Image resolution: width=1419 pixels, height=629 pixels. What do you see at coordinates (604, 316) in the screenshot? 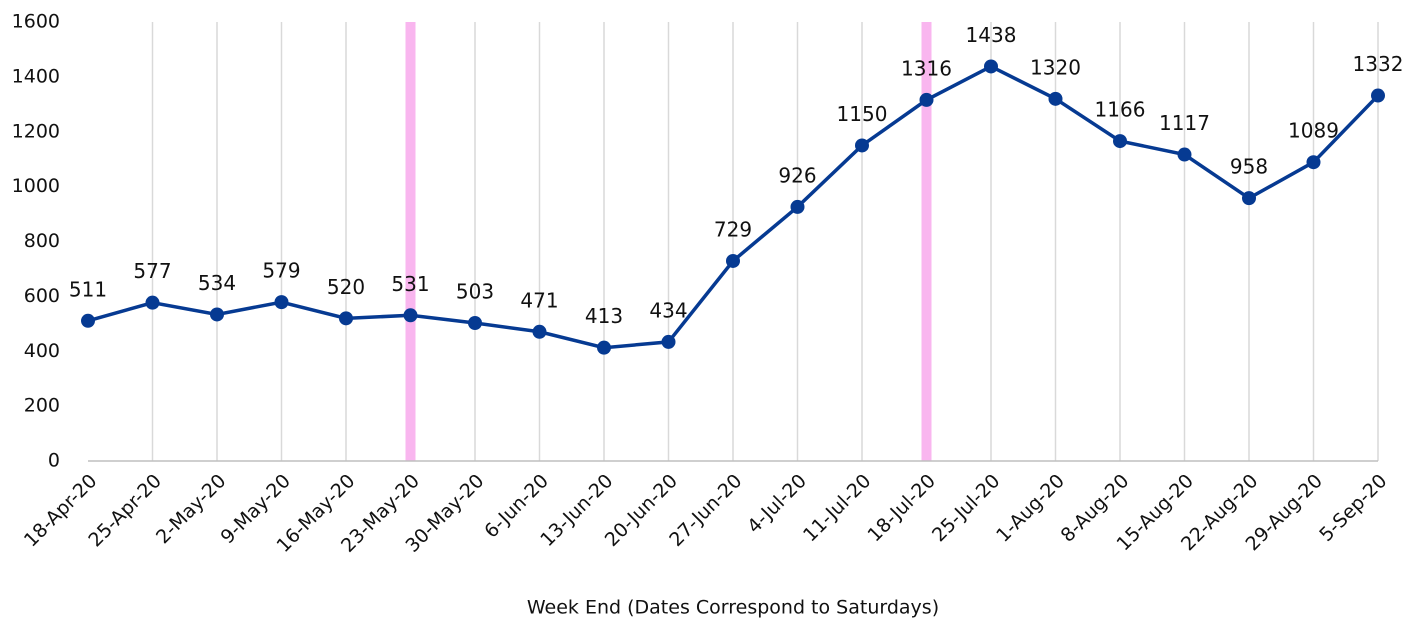
I see `data-label: 413` at bounding box center [604, 316].